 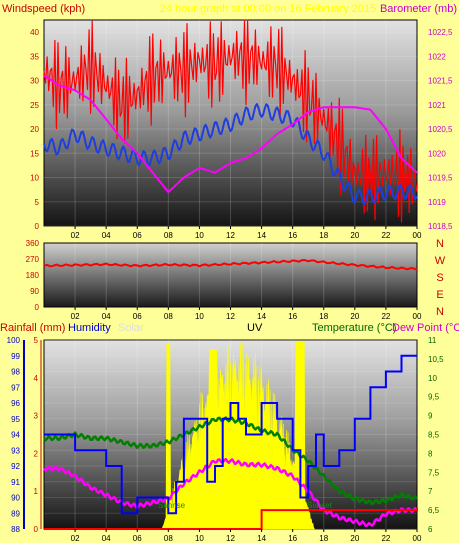 I want to click on direction-xtick-label: 16, so click(x=292, y=316).